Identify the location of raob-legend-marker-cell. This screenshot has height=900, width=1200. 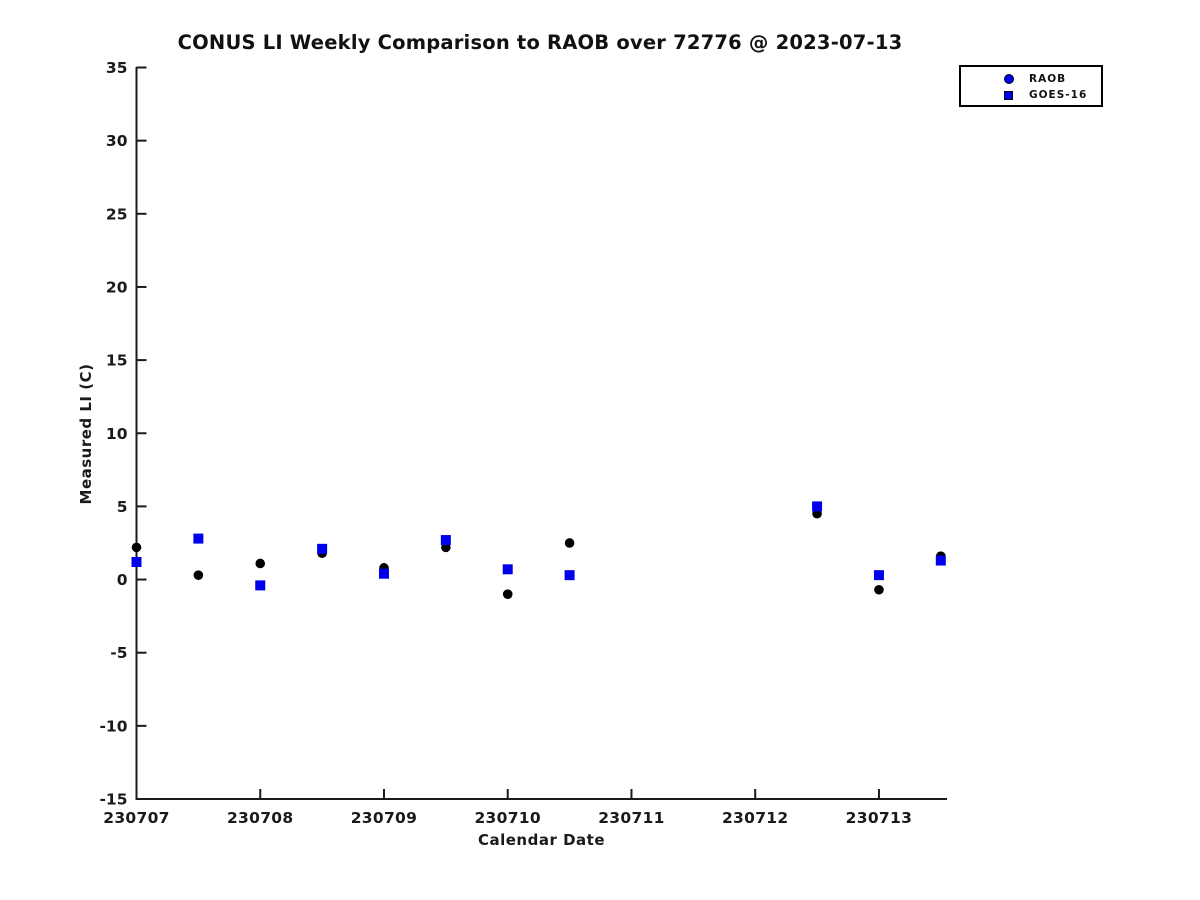
(1008, 79).